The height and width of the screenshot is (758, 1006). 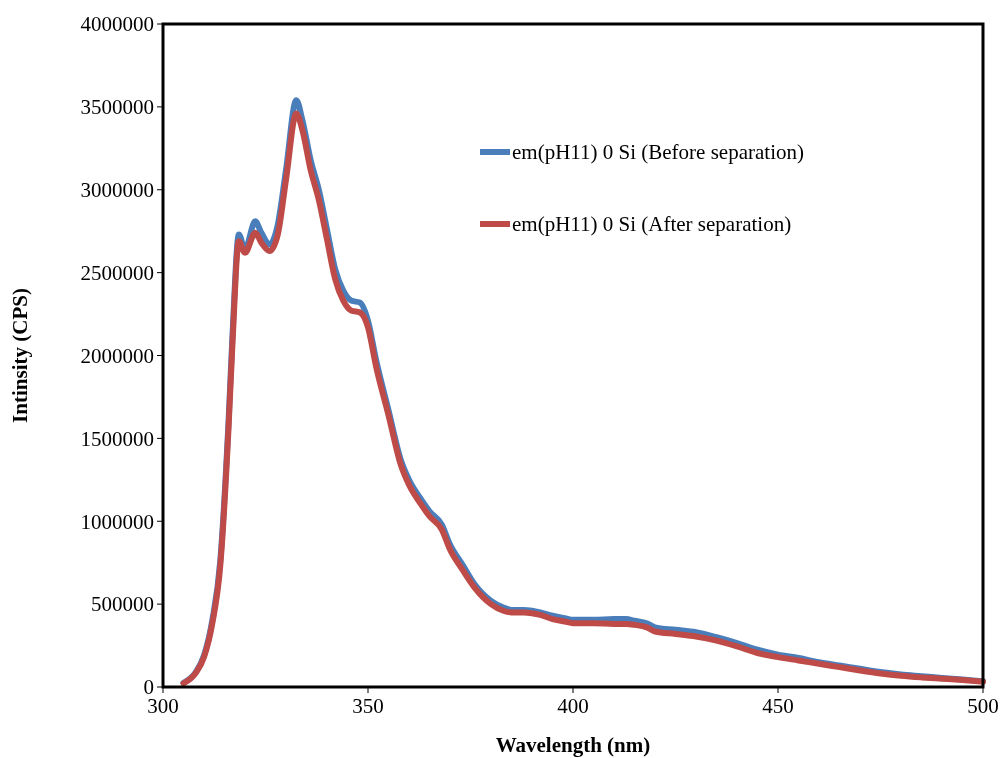 I want to click on x-tick-label: 450, so click(x=778, y=706).